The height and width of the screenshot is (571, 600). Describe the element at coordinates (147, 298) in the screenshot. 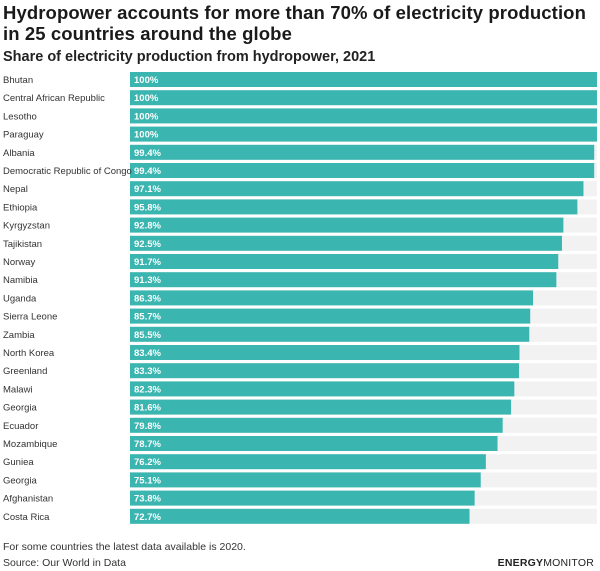

I see `value-label: 86.3%` at that location.